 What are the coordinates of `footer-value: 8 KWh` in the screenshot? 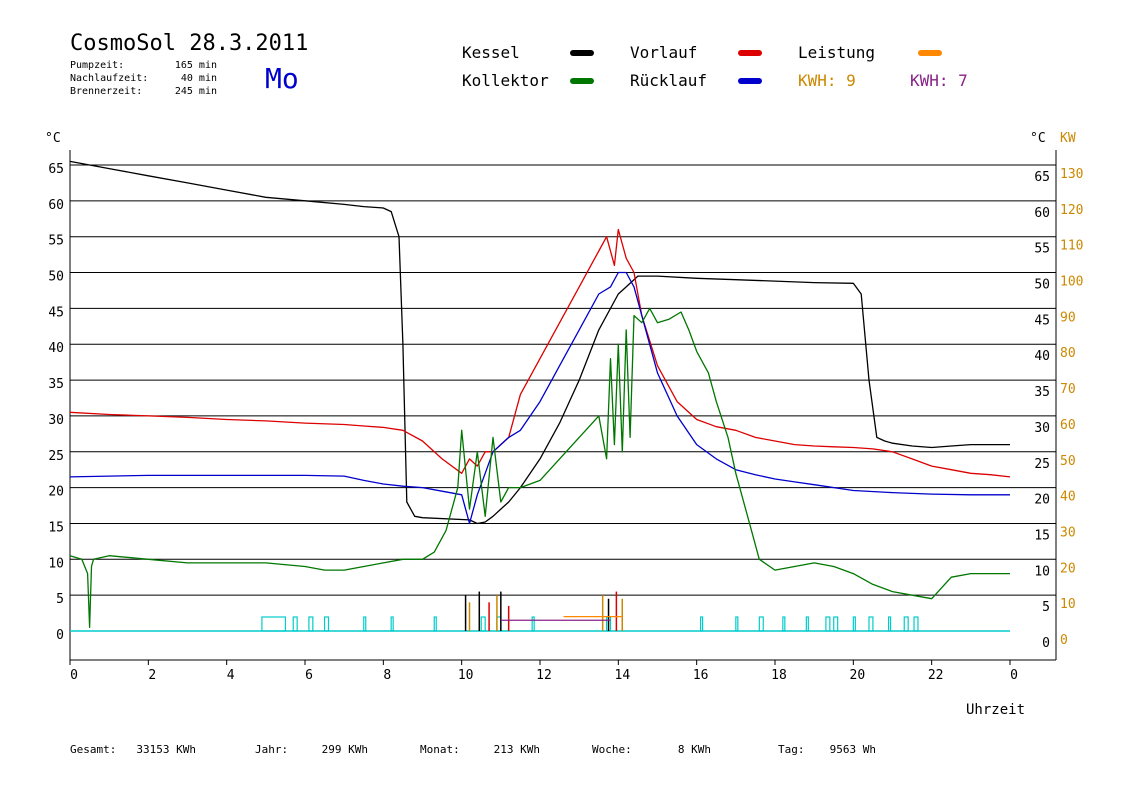 It's located at (694, 749).